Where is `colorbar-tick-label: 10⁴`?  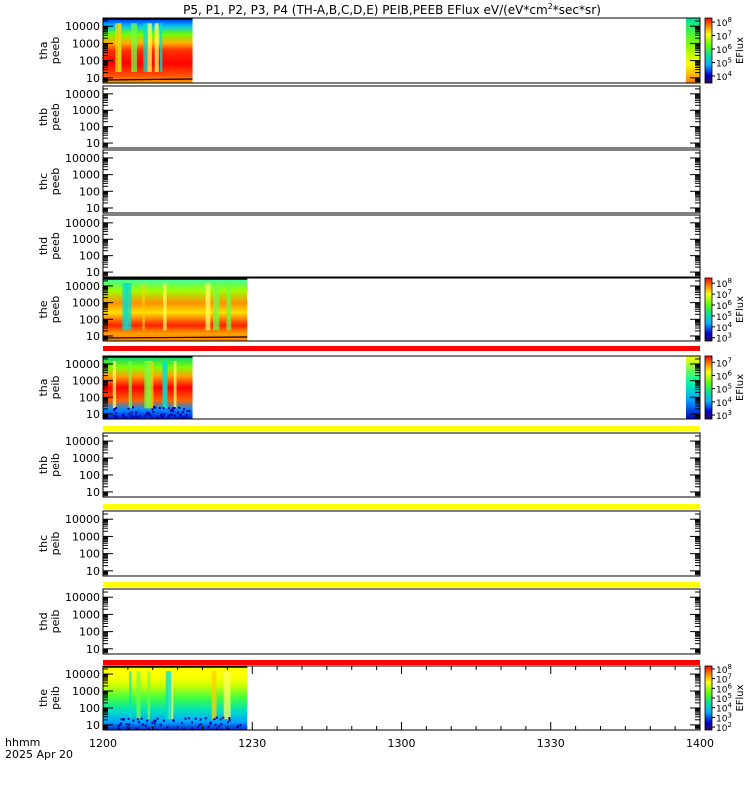 colorbar-tick-label: 10⁴ is located at coordinates (724, 327).